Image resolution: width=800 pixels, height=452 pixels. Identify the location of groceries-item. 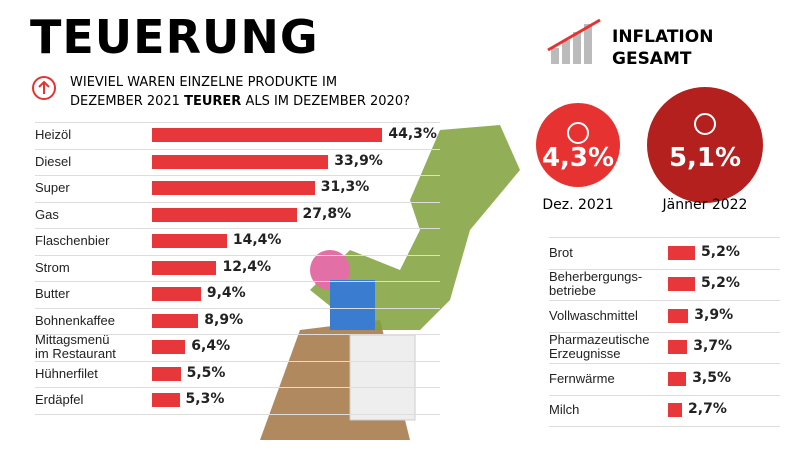
(352, 305).